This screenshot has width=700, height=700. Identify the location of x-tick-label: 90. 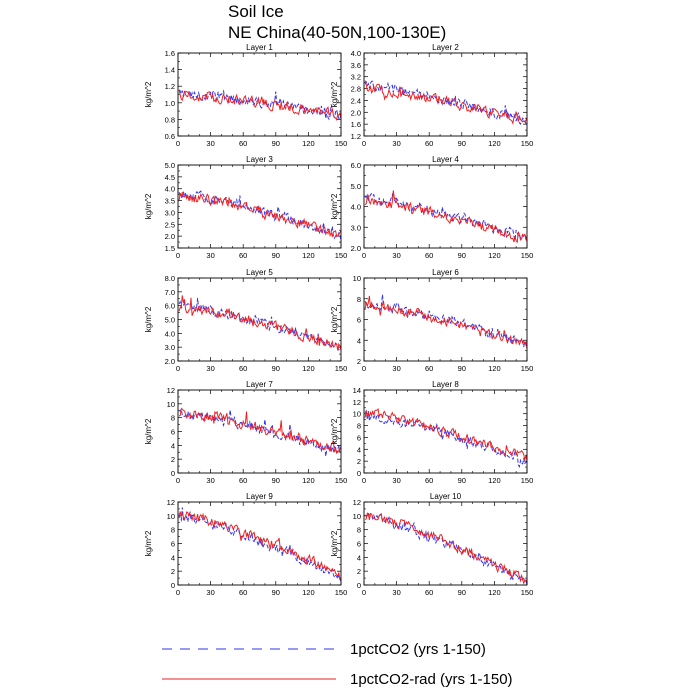
(462, 368).